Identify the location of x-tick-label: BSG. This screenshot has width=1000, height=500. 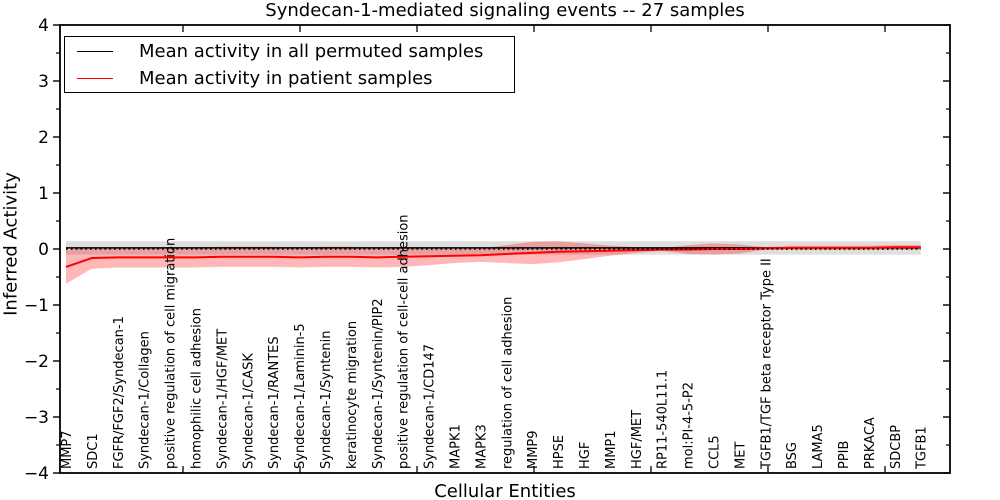
(792, 455).